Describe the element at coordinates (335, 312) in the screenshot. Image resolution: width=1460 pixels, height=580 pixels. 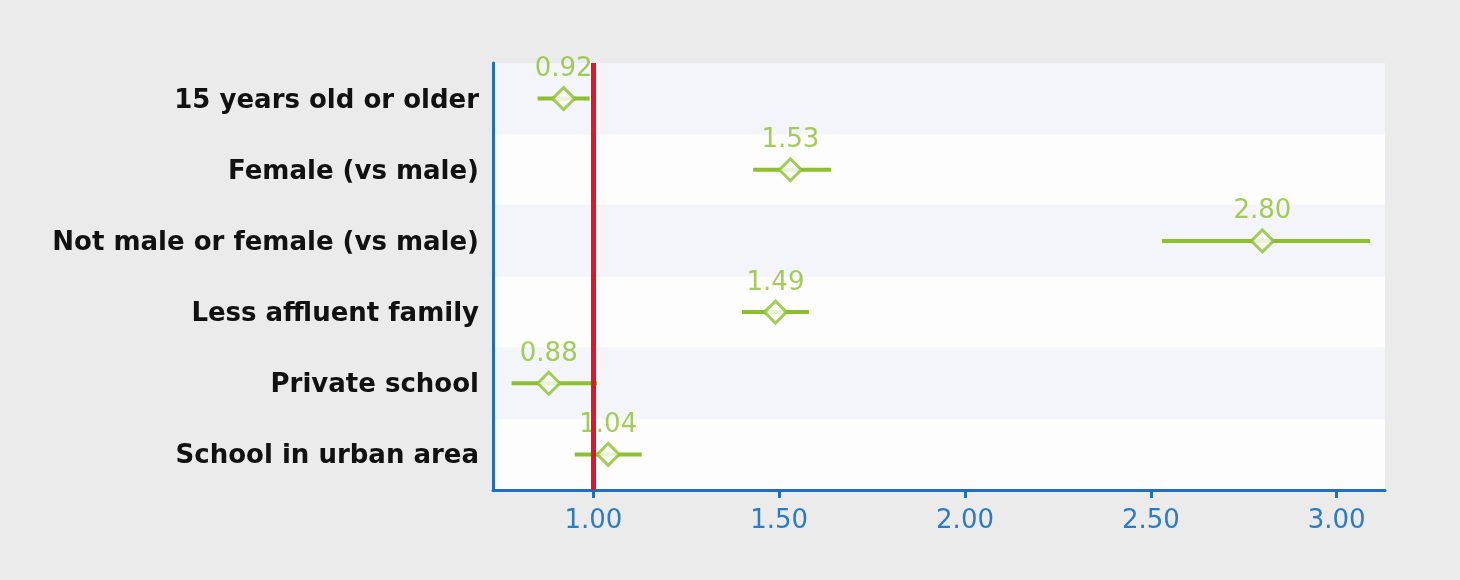
I see `y-tick-label: Less affluent family` at that location.